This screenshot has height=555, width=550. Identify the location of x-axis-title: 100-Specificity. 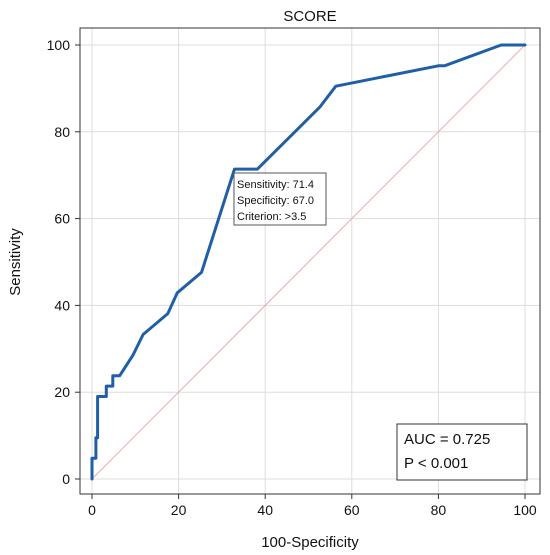
(310, 542).